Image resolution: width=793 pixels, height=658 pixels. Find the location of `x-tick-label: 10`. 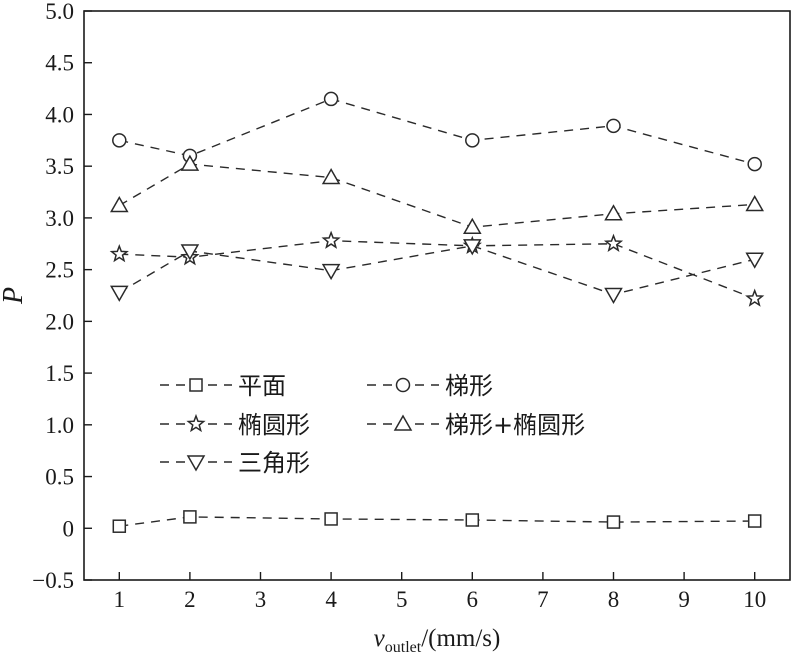

x-tick-label: 10 is located at coordinates (754, 599).